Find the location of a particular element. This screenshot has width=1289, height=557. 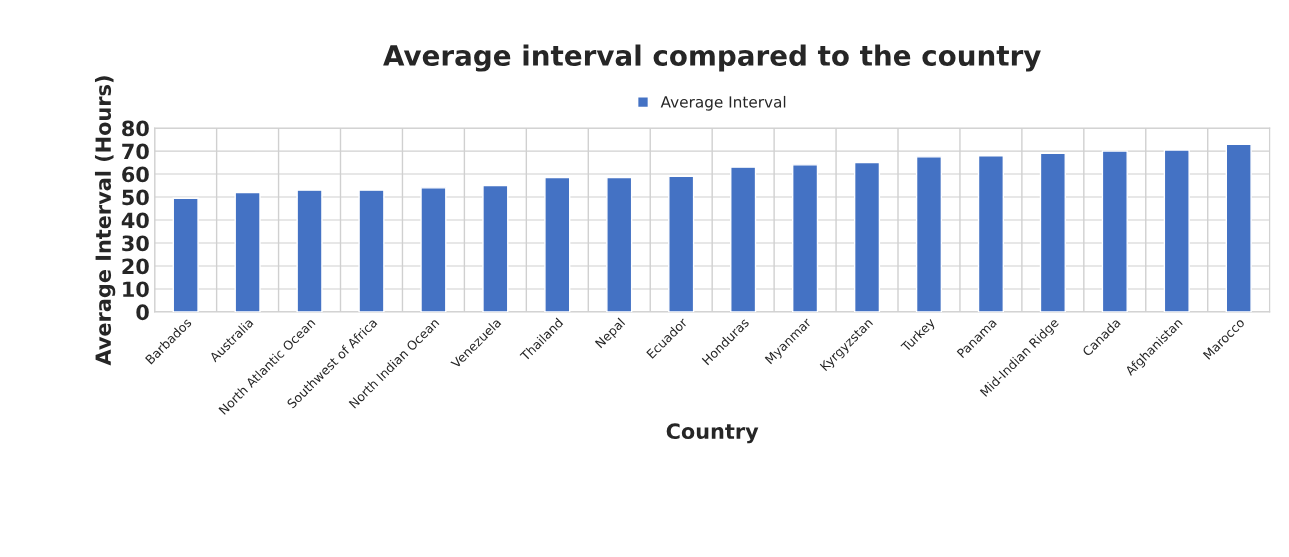

y-tick-label: 20 is located at coordinates (135, 266).